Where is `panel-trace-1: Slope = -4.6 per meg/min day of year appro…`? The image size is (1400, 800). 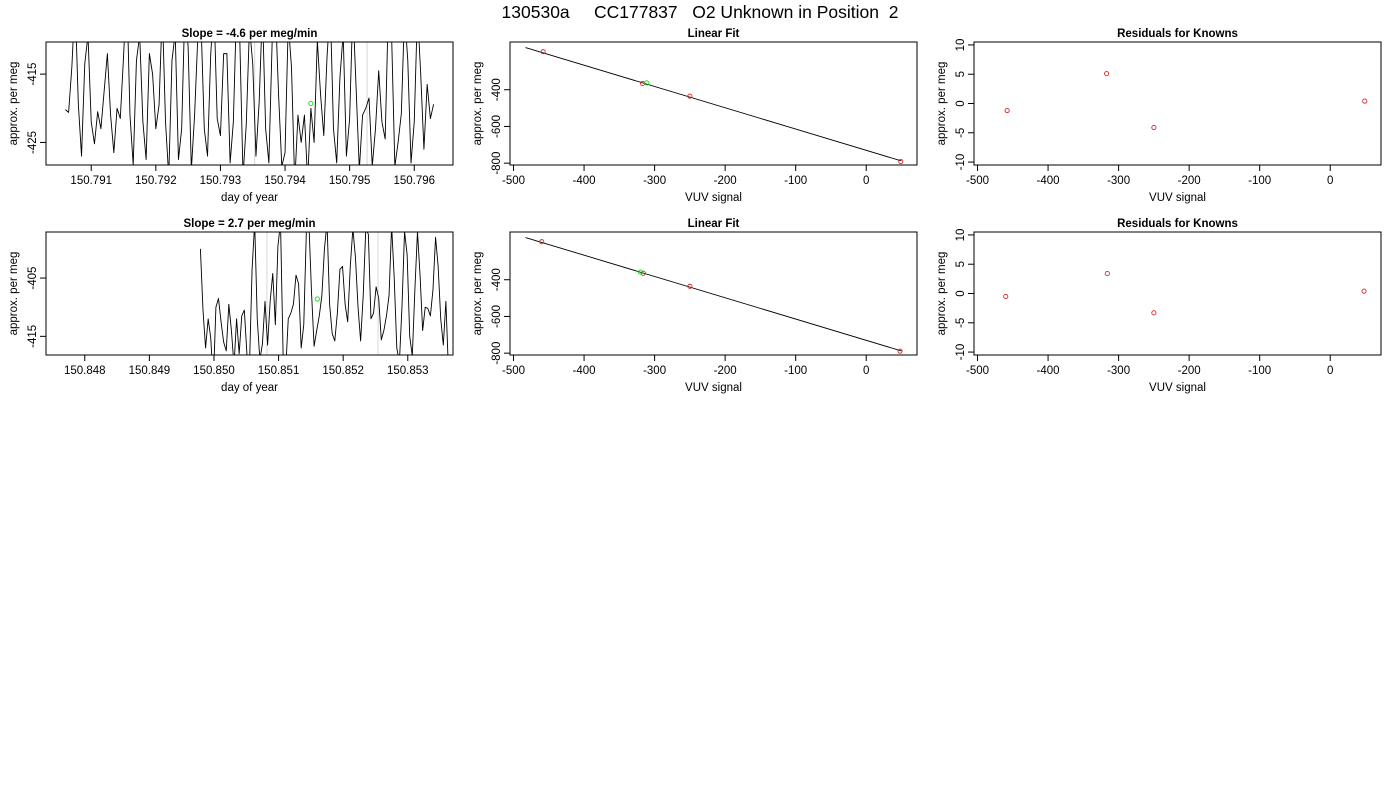
panel-trace-1: Slope = -4.6 per meg/min day of year appro… is located at coordinates (231, 116).